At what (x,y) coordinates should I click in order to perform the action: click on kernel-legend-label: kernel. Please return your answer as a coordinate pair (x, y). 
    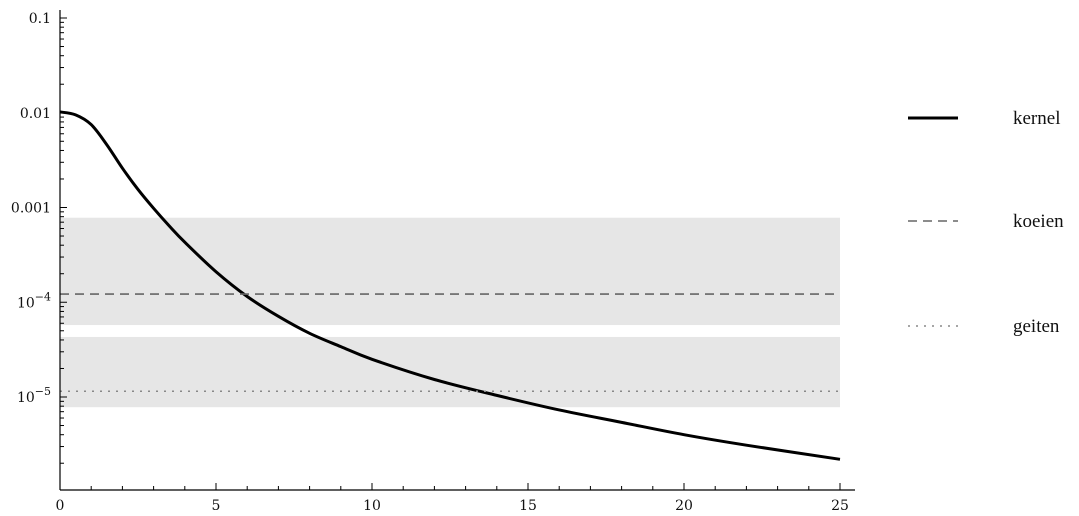
    Looking at the image, I should click on (1036, 118).